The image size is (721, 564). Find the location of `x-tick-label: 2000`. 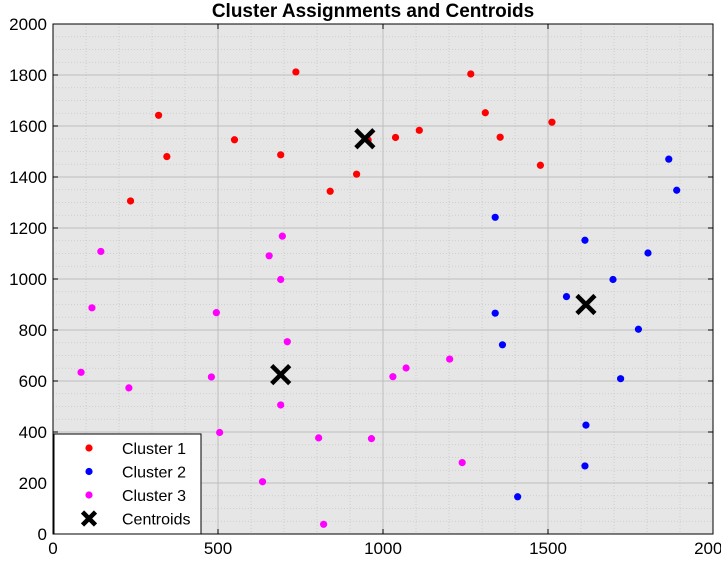

x-tick-label: 2000 is located at coordinates (707, 548).